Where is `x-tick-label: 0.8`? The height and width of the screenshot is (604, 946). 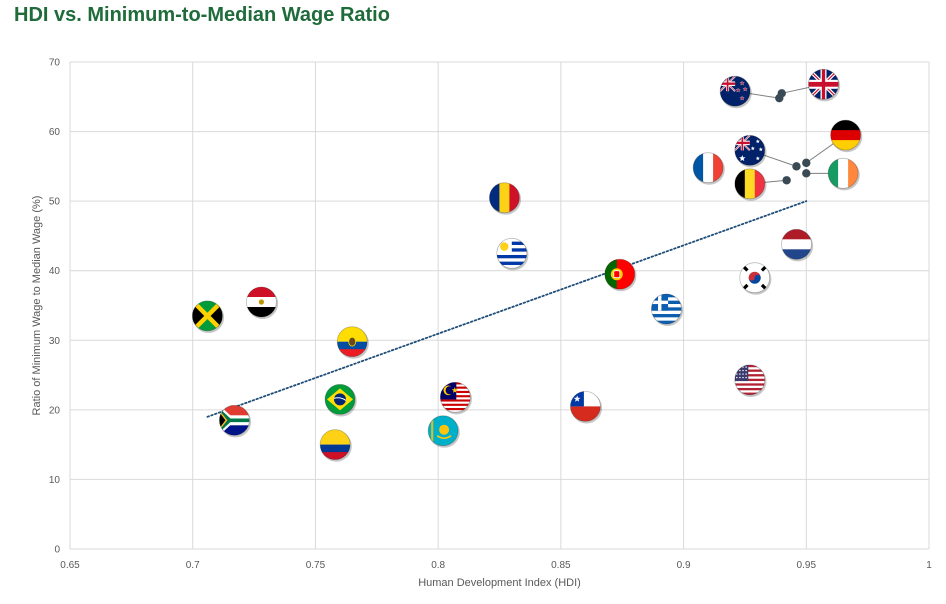
x-tick-label: 0.8 is located at coordinates (438, 565).